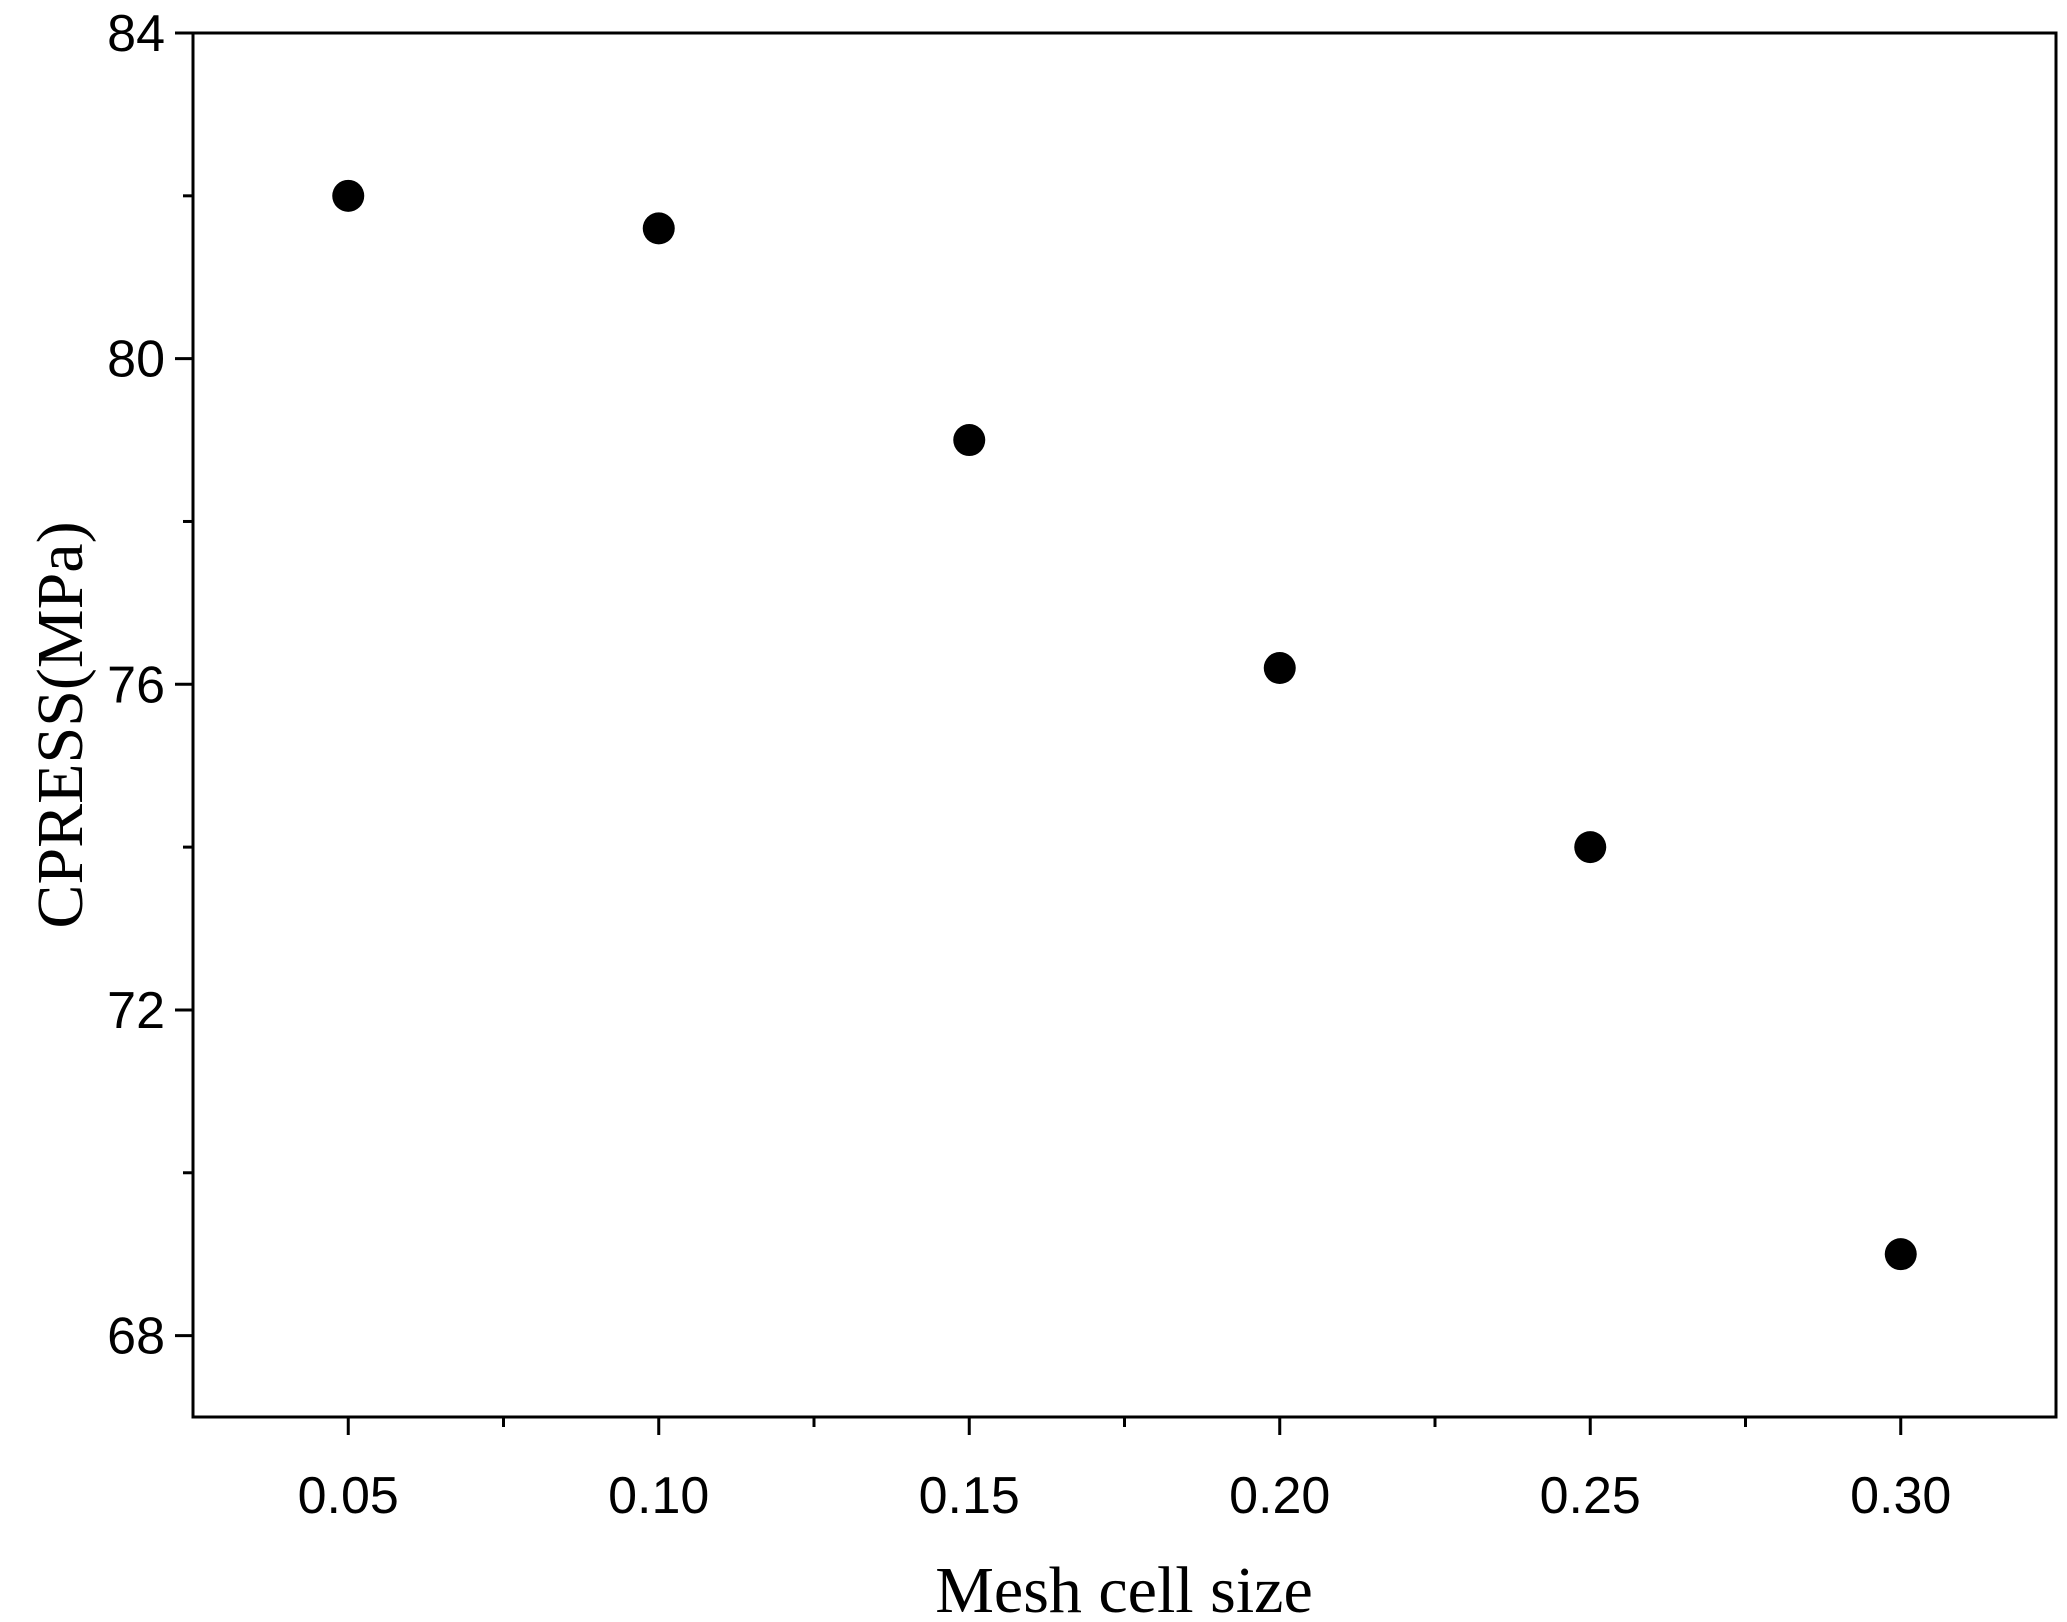 The width and height of the screenshot is (2067, 1622). What do you see at coordinates (348, 1496) in the screenshot?
I see `x-tick-label: 0.05` at bounding box center [348, 1496].